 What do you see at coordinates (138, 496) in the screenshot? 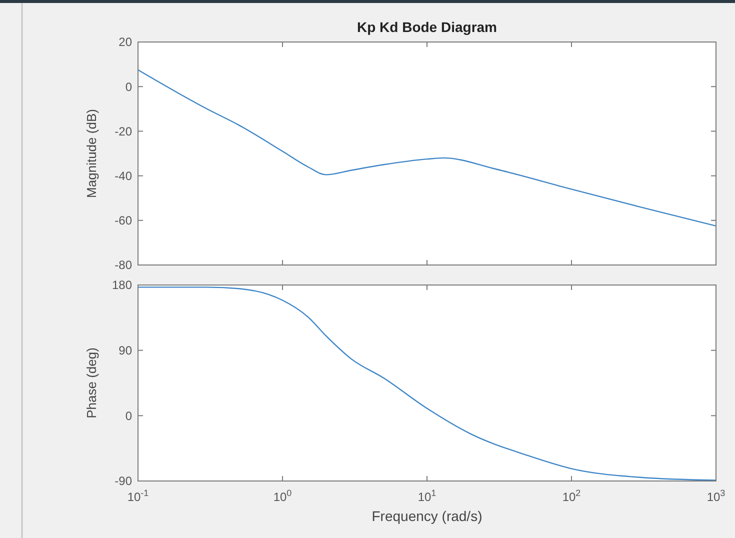
I see `x-tick-label: 10$^{-1}$` at bounding box center [138, 496].